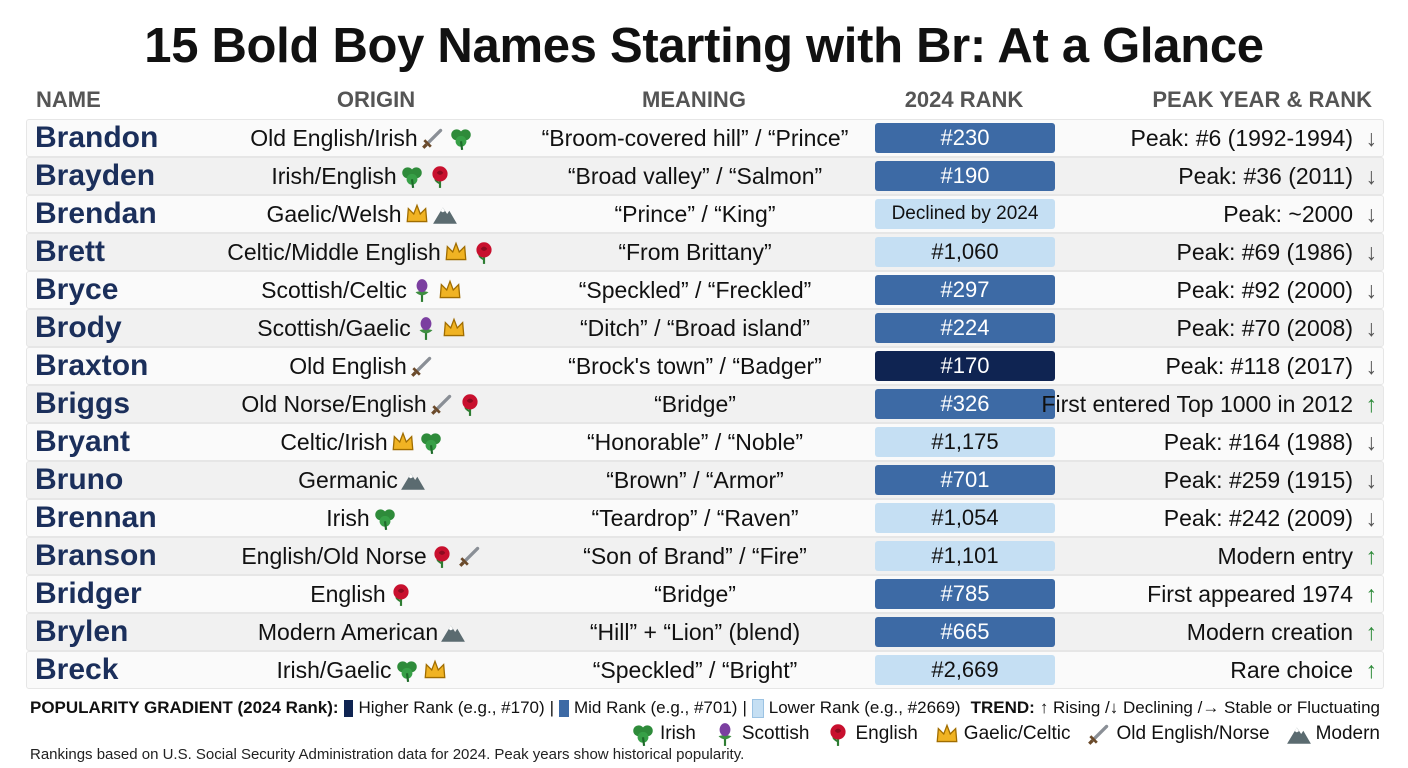  What do you see at coordinates (965, 214) in the screenshot?
I see `rank-badge: Declined by 2024` at bounding box center [965, 214].